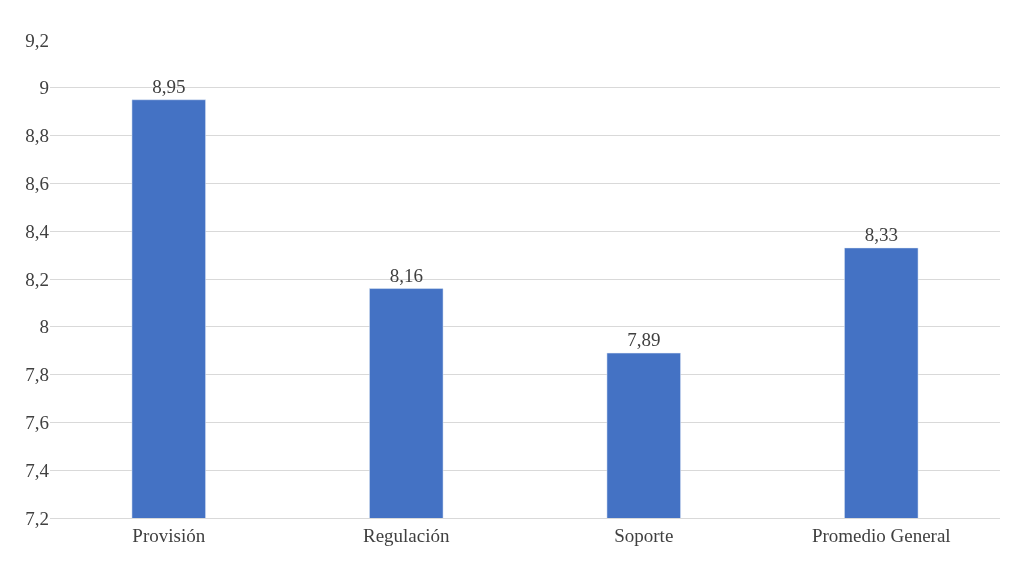 The height and width of the screenshot is (568, 1014). I want to click on y-tick-label: 7,2, so click(37, 518).